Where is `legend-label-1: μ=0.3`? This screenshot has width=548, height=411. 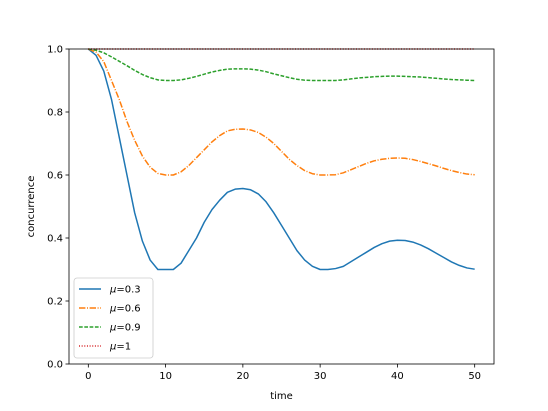
legend-label-1: μ=0.3 is located at coordinates (125, 290).